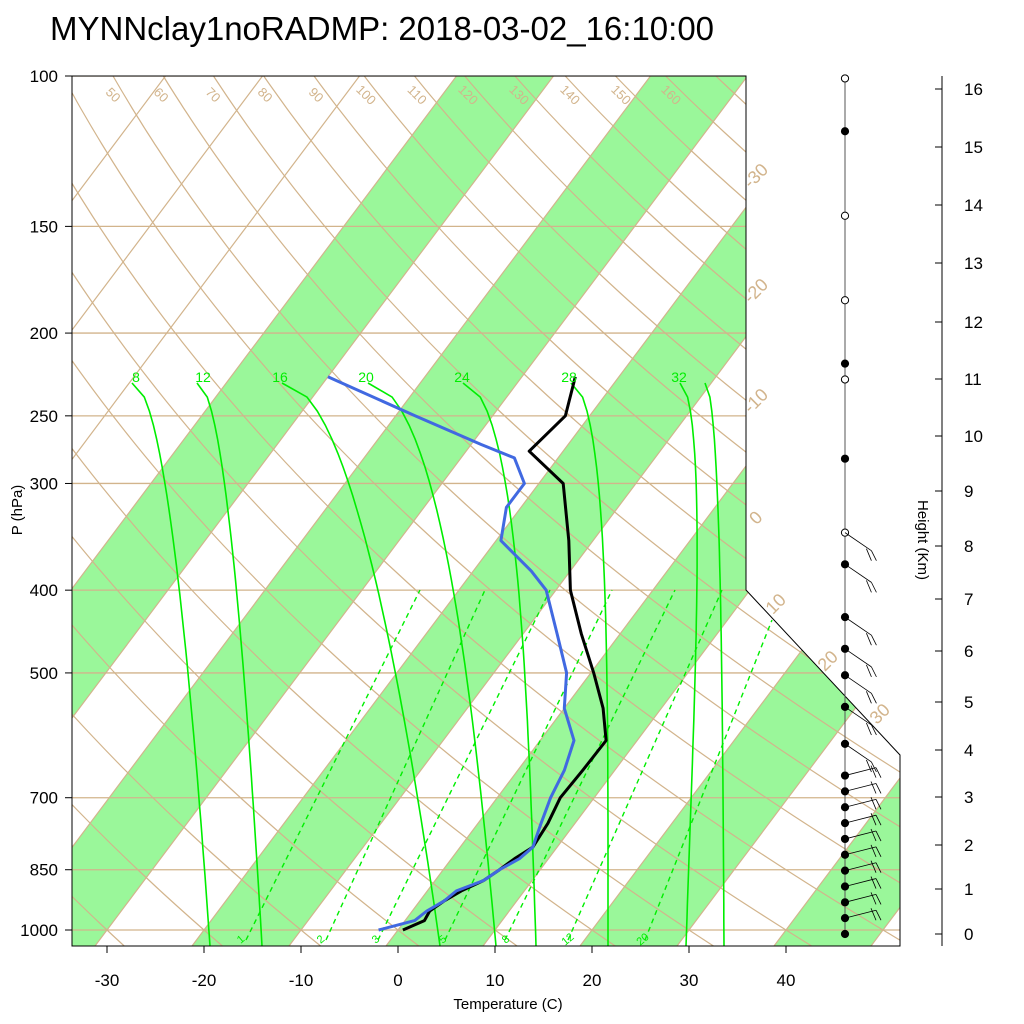 This screenshot has height=1024, width=1024. I want to click on mixing-ratio-label: 8, so click(136, 377).